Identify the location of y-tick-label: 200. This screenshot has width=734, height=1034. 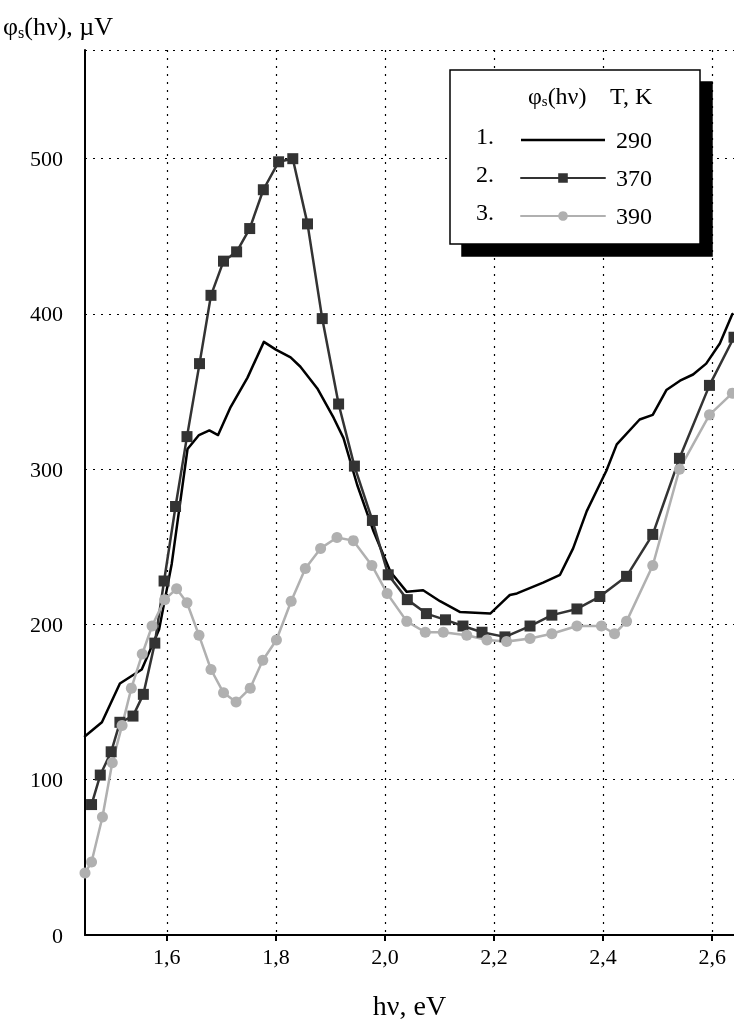
(46, 624).